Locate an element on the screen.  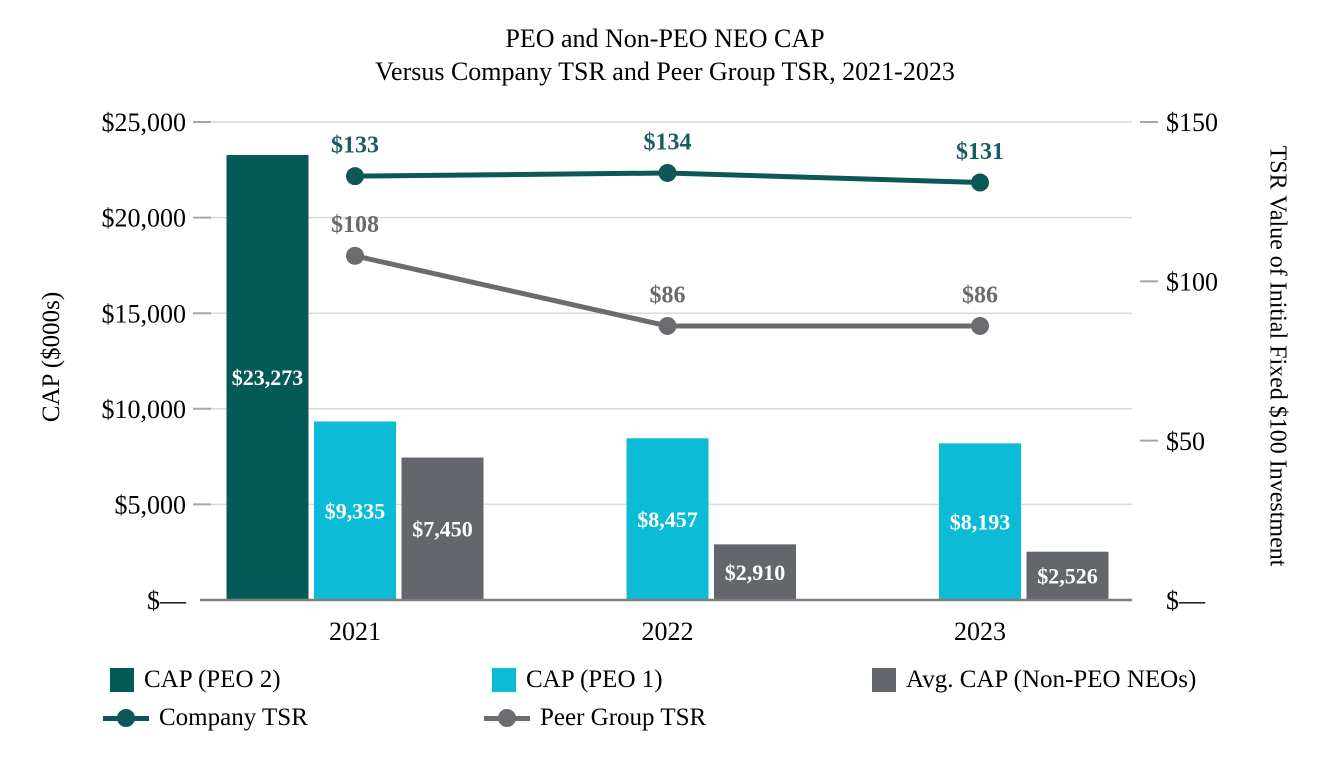
point-company-tsr-2021 is located at coordinates (355, 176).